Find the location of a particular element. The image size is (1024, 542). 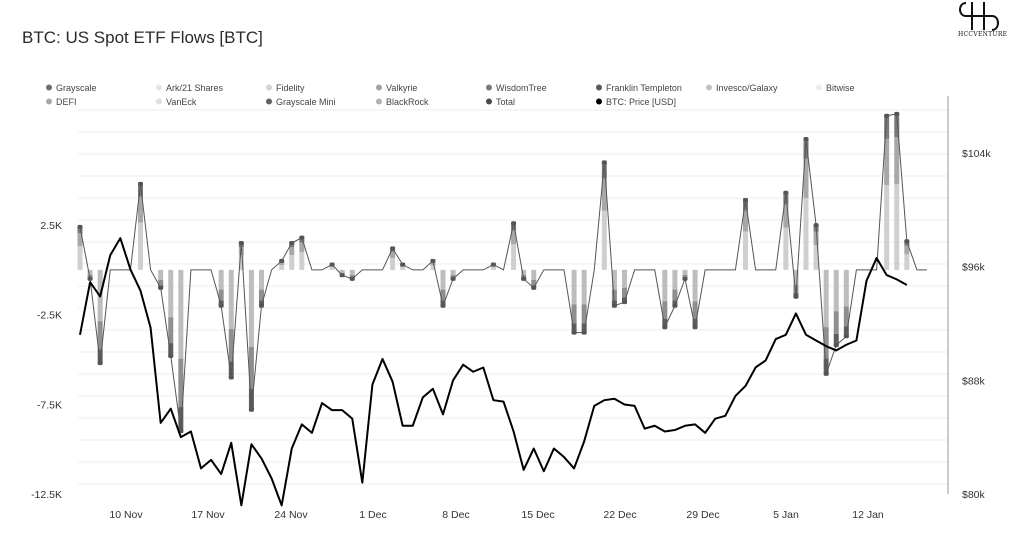

legend-item-blackrock: BlackRock is located at coordinates (402, 102).